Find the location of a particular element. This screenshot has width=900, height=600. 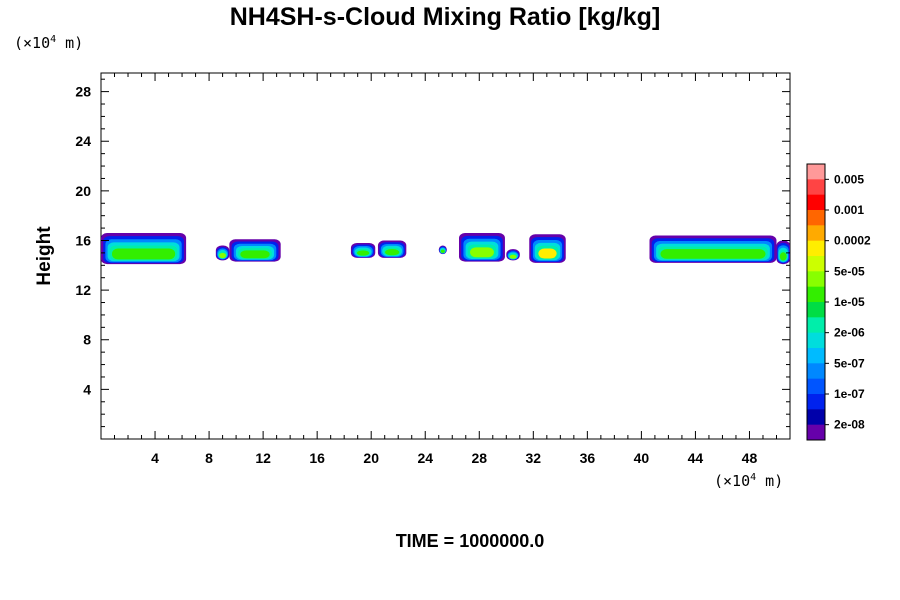

chart-title: NH4SH-s-Cloud Mixing Ratio [kg/kg] is located at coordinates (445, 17).